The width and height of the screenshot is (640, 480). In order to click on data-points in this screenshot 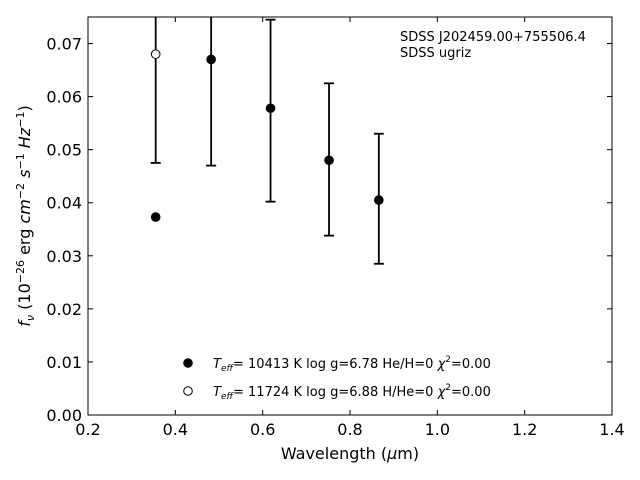, I will do `click(267, 135)`.